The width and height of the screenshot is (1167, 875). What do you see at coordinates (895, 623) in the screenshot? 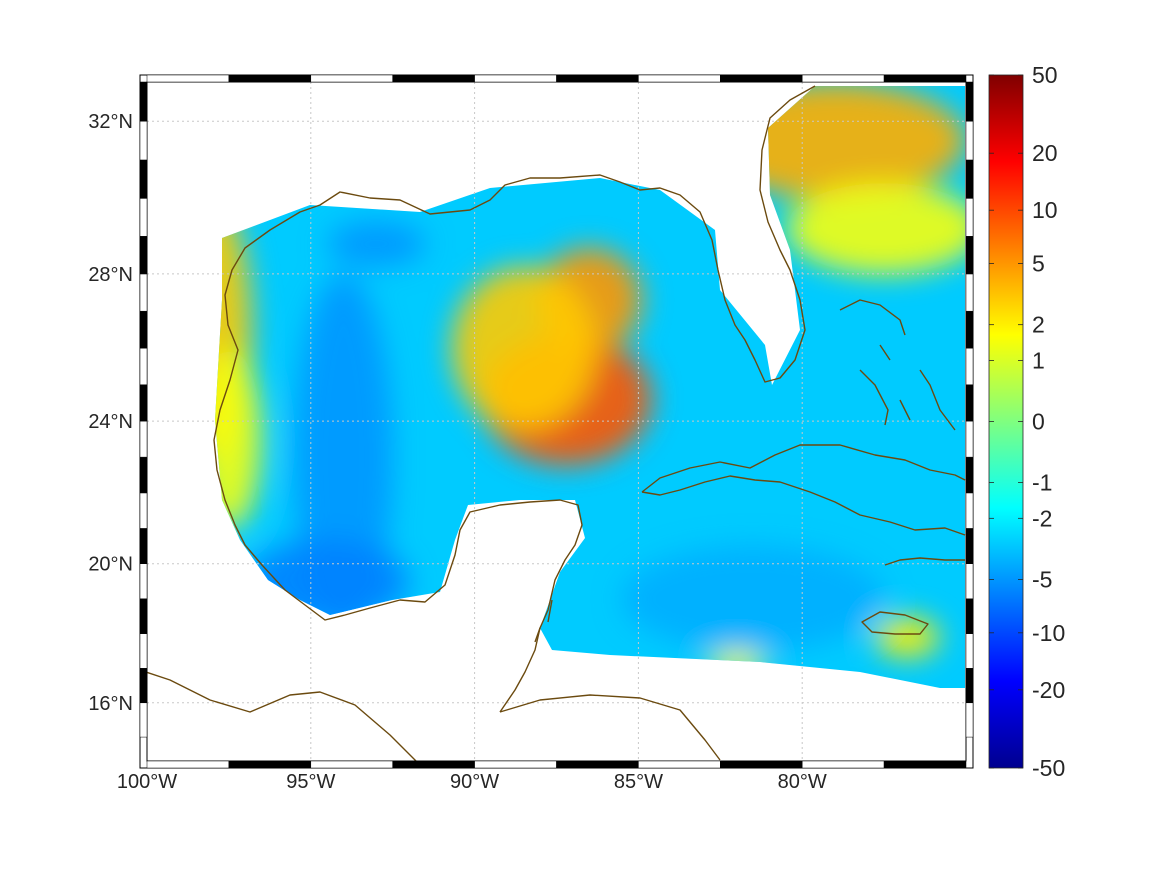
I see `coast-jamaica` at bounding box center [895, 623].